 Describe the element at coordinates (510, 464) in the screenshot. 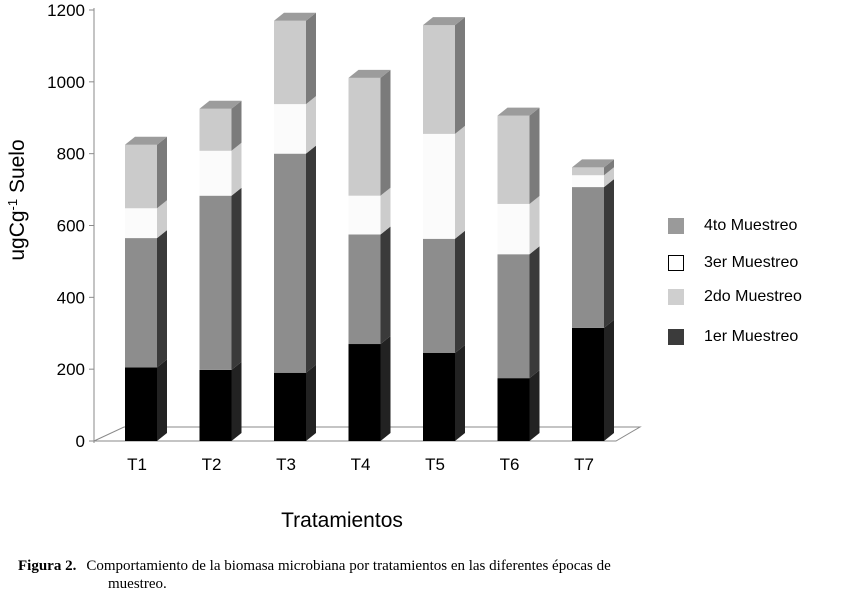

I see `x-tick-label: T6` at that location.